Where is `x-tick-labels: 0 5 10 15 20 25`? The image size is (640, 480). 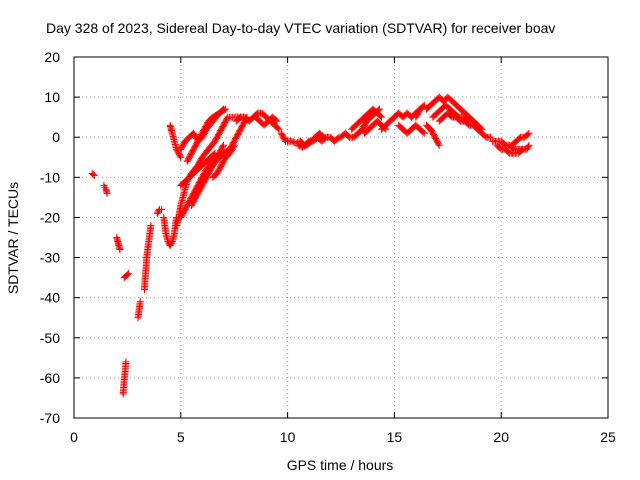
x-tick-labels: 0 5 10 15 20 25 is located at coordinates (343, 437).